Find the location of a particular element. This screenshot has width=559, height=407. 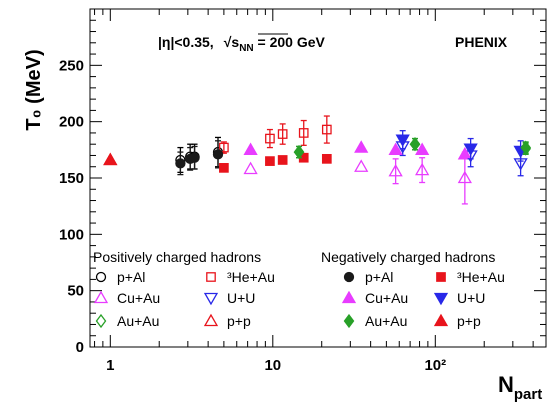

series-positive-cu-au is located at coordinates (357, 178).